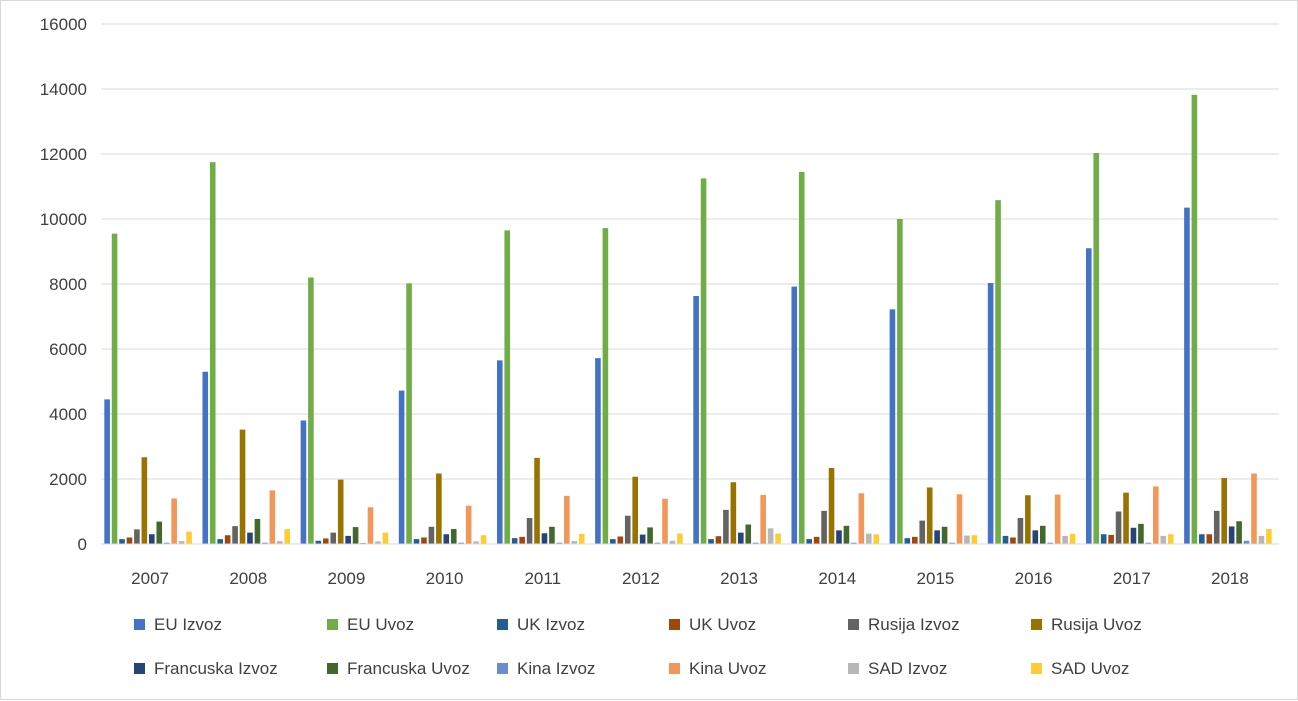 The width and height of the screenshot is (1298, 701). I want to click on legend-label: SAD Izvoz, so click(907, 668).